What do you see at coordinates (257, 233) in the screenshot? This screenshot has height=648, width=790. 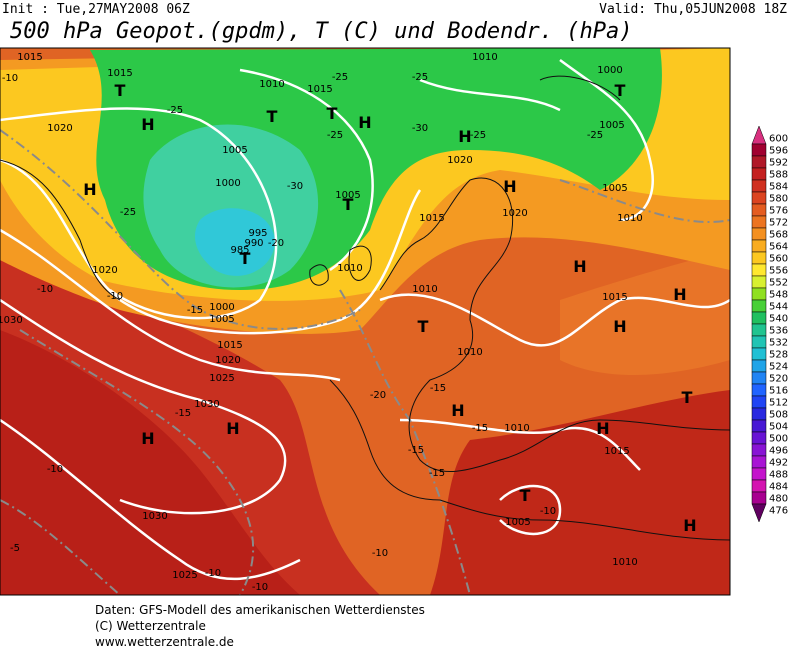 I see `isoline-label: 995` at bounding box center [257, 233].